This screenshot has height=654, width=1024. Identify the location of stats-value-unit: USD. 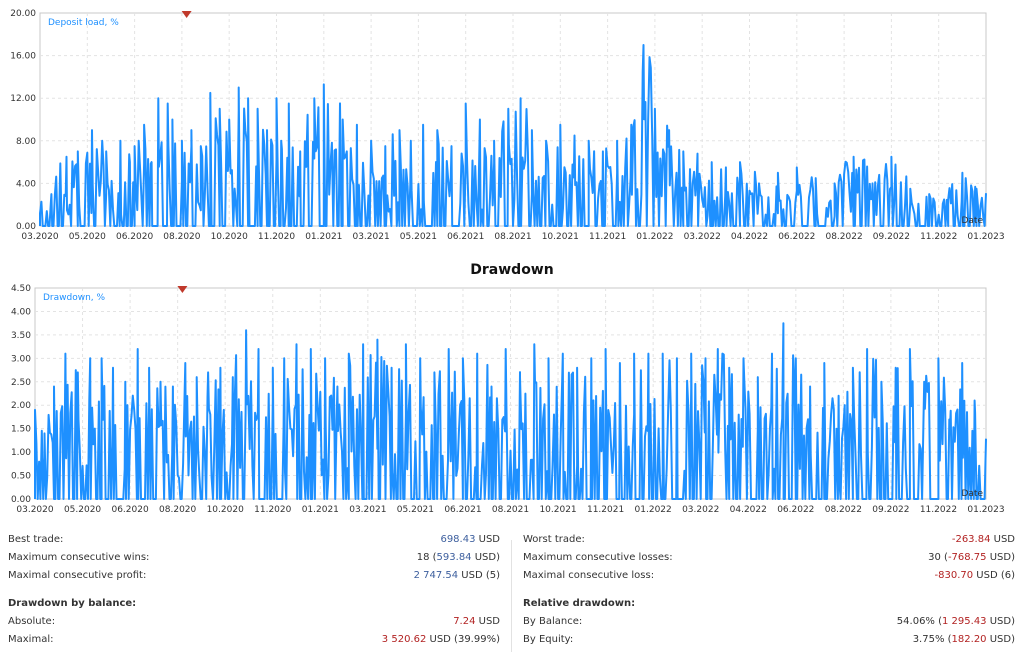
(487, 621).